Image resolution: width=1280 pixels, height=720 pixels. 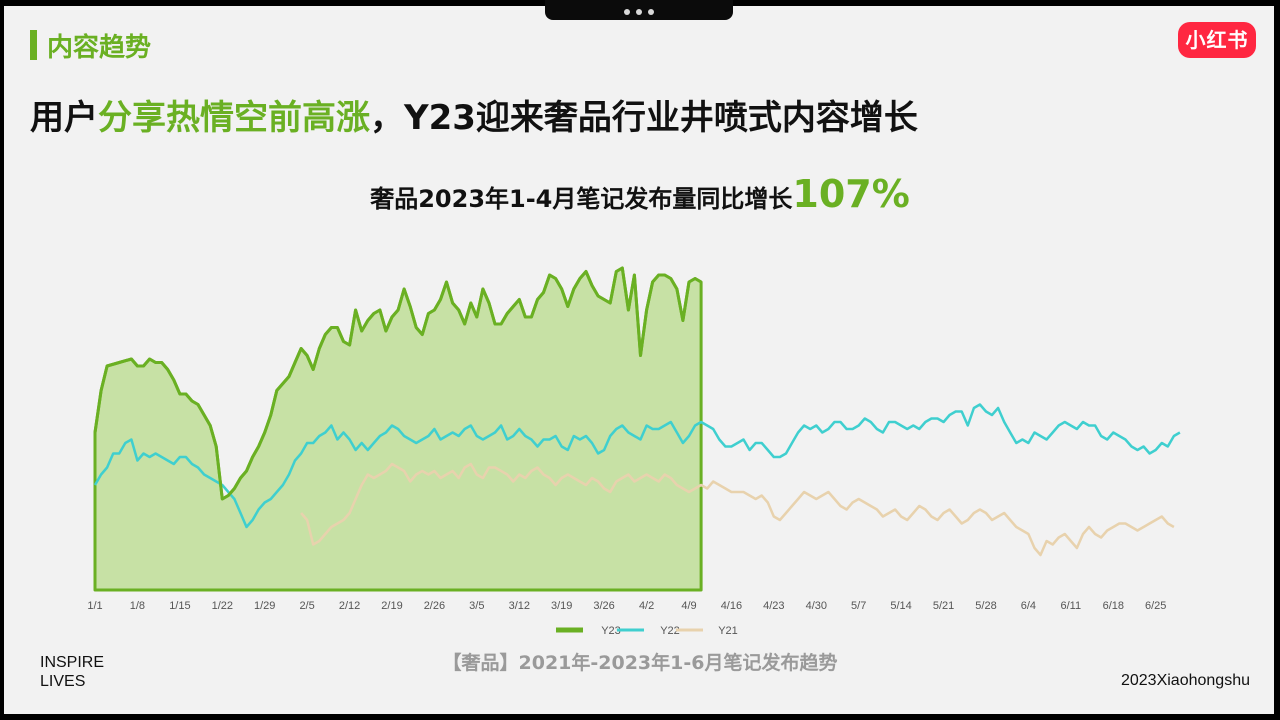 I want to click on x-tick-label: 6/18, so click(x=1113, y=606).